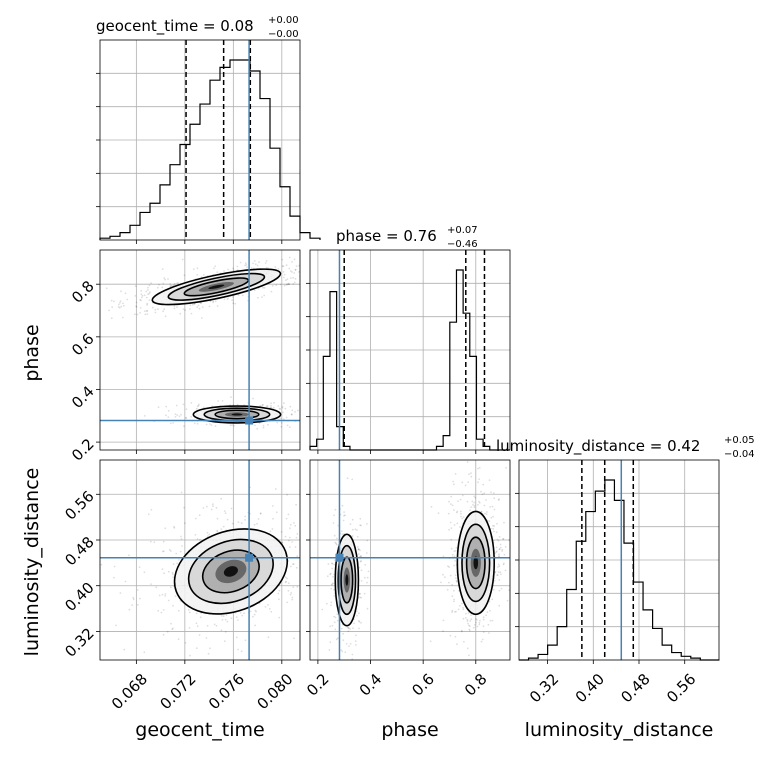 The width and height of the screenshot is (760, 760). Describe the element at coordinates (199, 730) in the screenshot. I see `x-axis-label-geocent-time: geocent_time` at that location.